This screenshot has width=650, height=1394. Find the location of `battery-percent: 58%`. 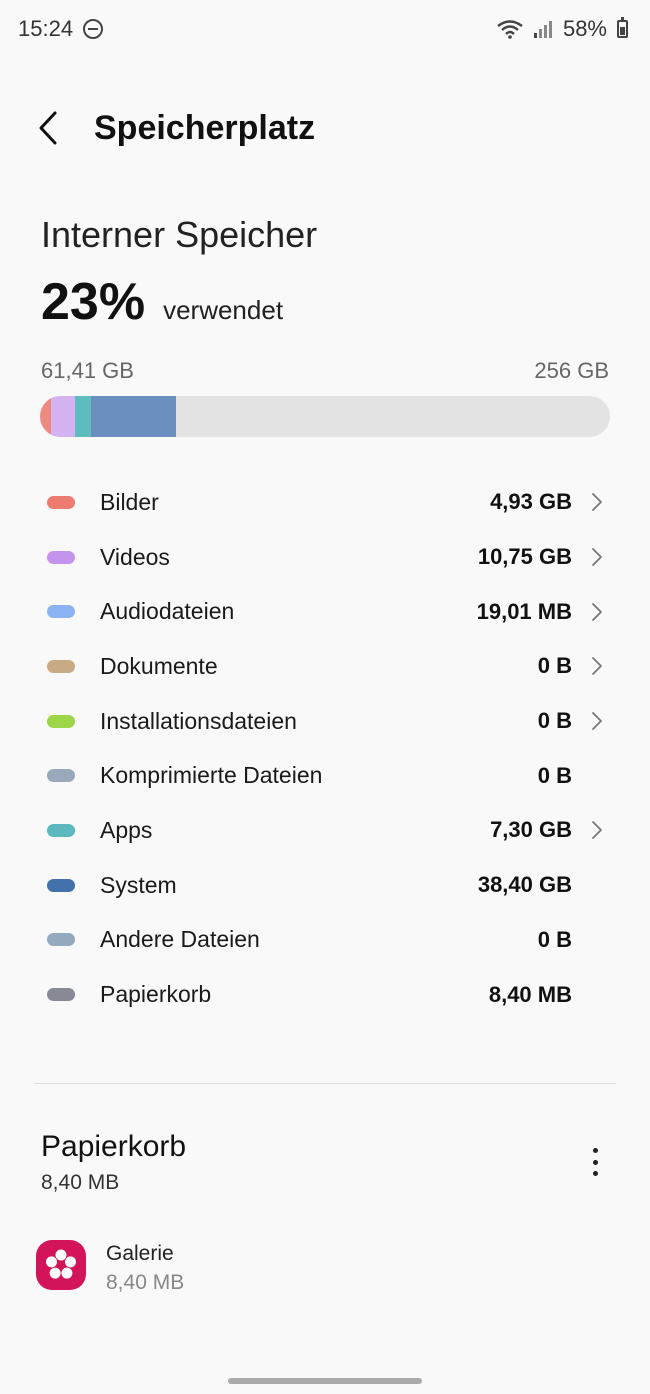

battery-percent: 58% is located at coordinates (584, 28).